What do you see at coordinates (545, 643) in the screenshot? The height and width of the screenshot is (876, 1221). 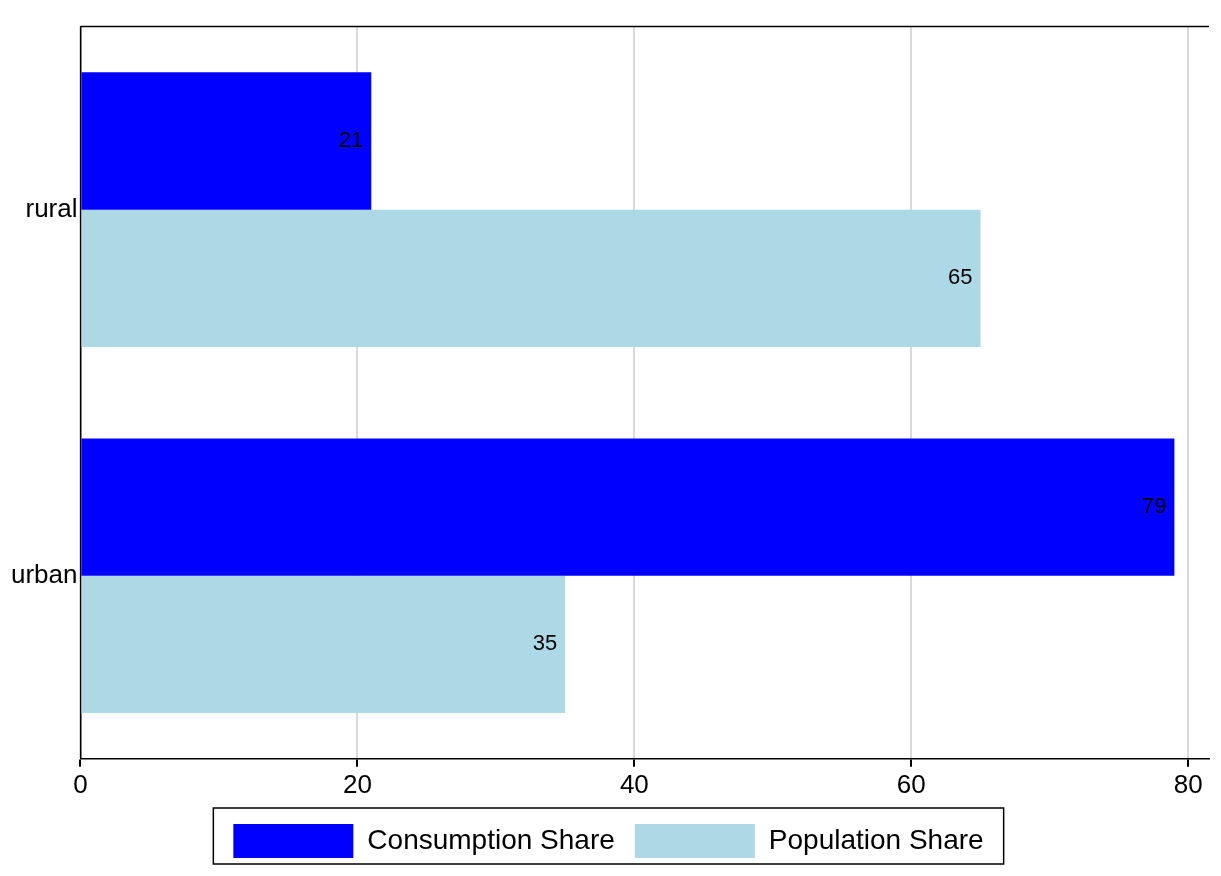 I see `data-label: 35` at bounding box center [545, 643].